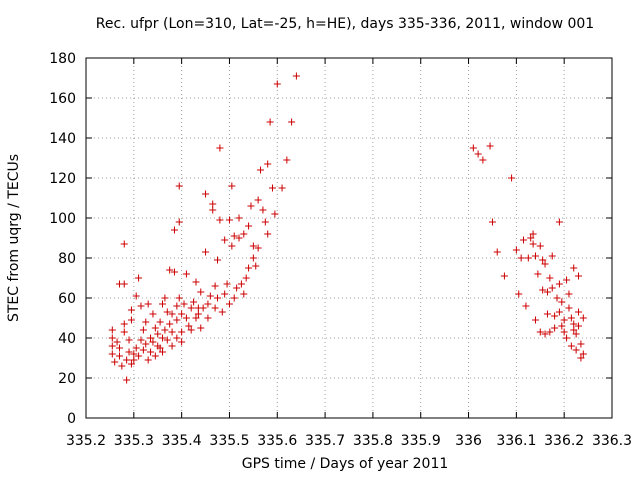  Describe the element at coordinates (182, 441) in the screenshot. I see `x-tick-label: 335.4` at that location.